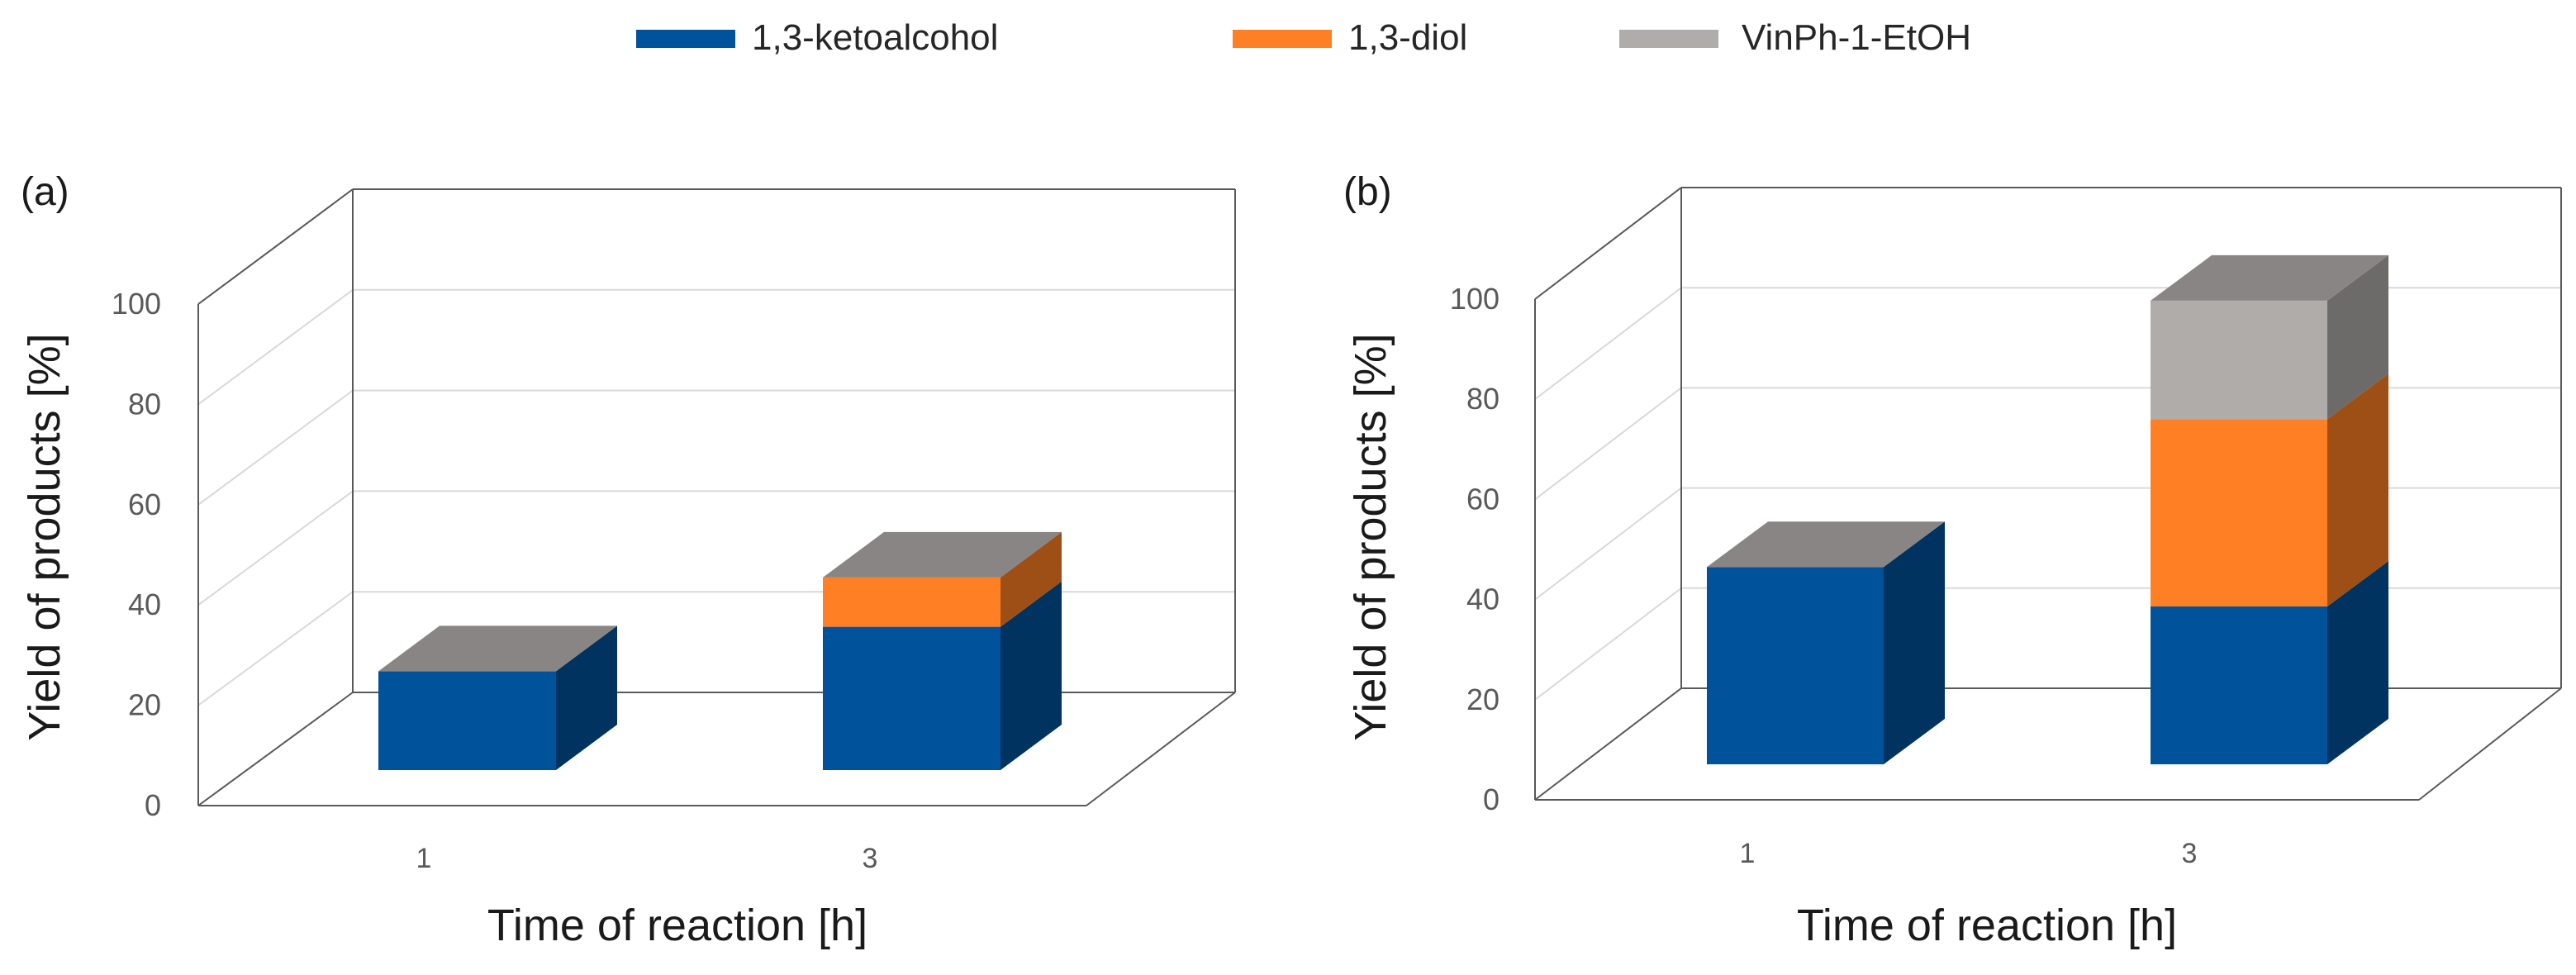 Image resolution: width=2576 pixels, height=975 pixels. What do you see at coordinates (1668, 39) in the screenshot?
I see `legend-swatch-vinph` at bounding box center [1668, 39].